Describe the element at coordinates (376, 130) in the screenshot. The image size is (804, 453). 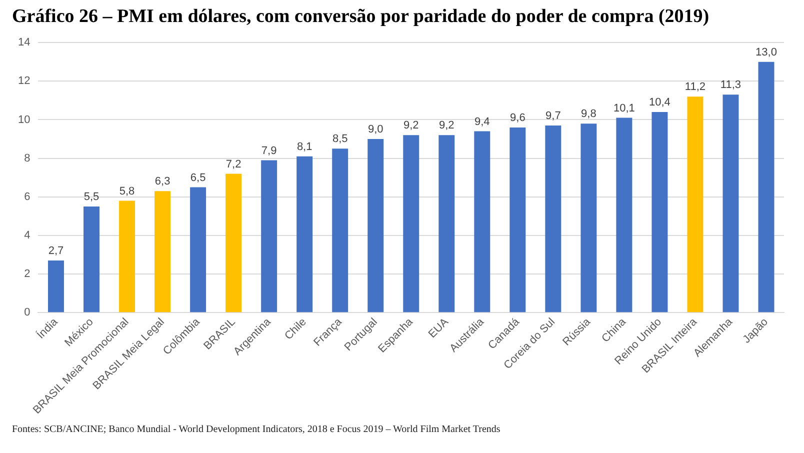
I see `data-label: 9,0` at that location.